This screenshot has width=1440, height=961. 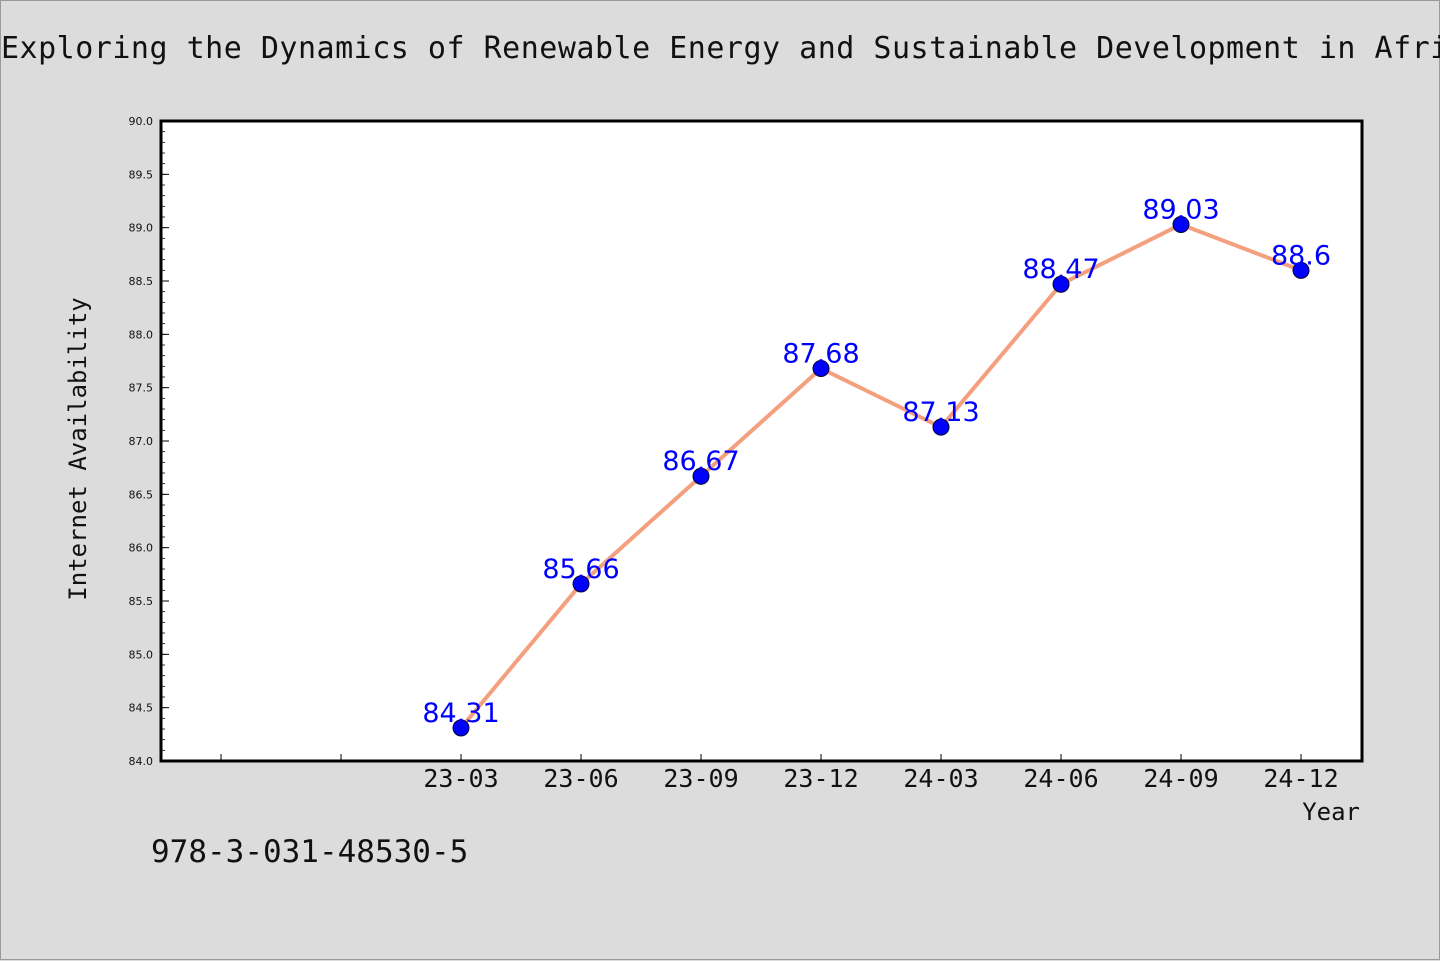 What do you see at coordinates (700, 461) in the screenshot?
I see `data-label: 86.67` at bounding box center [700, 461].